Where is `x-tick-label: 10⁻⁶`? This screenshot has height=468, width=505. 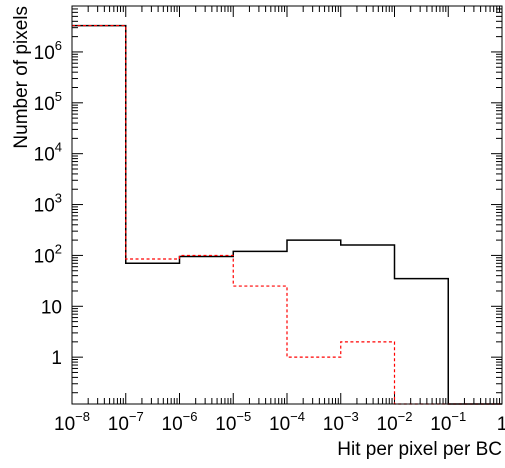
x-tick-label: 10⁻⁶ is located at coordinates (180, 422).